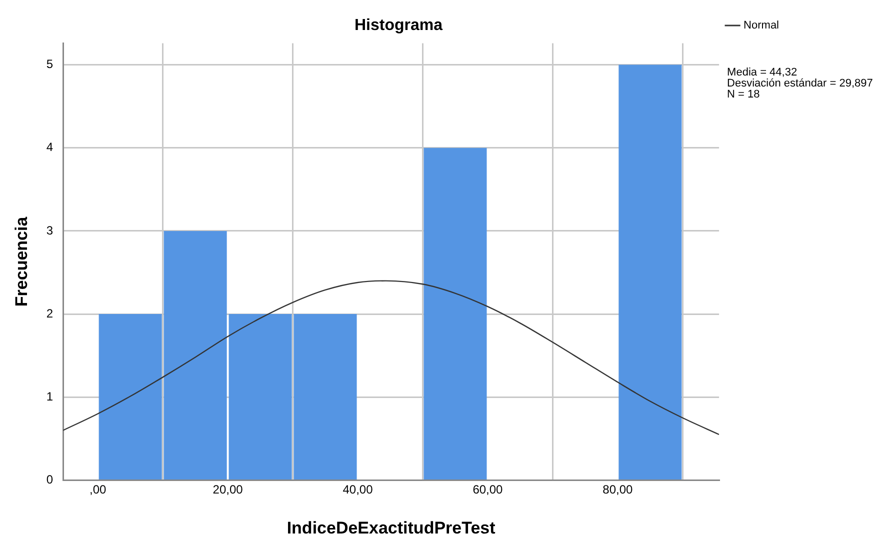  Describe the element at coordinates (358, 489) in the screenshot. I see `x-tick-label: 40,00` at that location.